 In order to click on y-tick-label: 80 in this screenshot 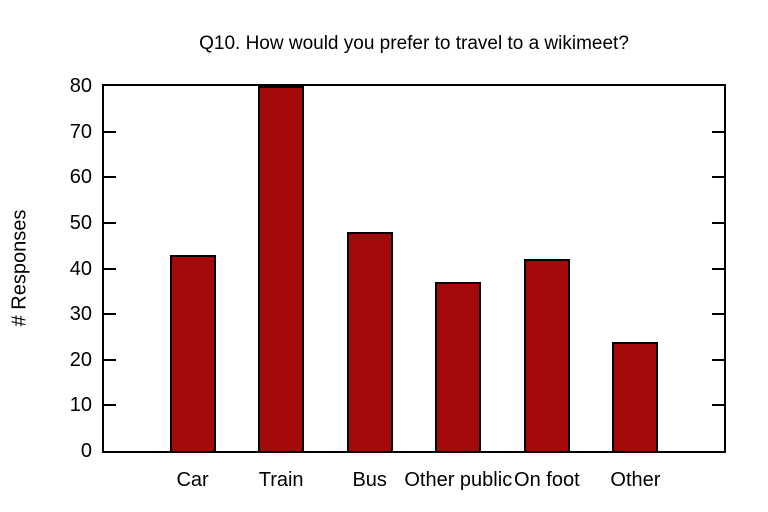, I will do `click(80, 86)`.